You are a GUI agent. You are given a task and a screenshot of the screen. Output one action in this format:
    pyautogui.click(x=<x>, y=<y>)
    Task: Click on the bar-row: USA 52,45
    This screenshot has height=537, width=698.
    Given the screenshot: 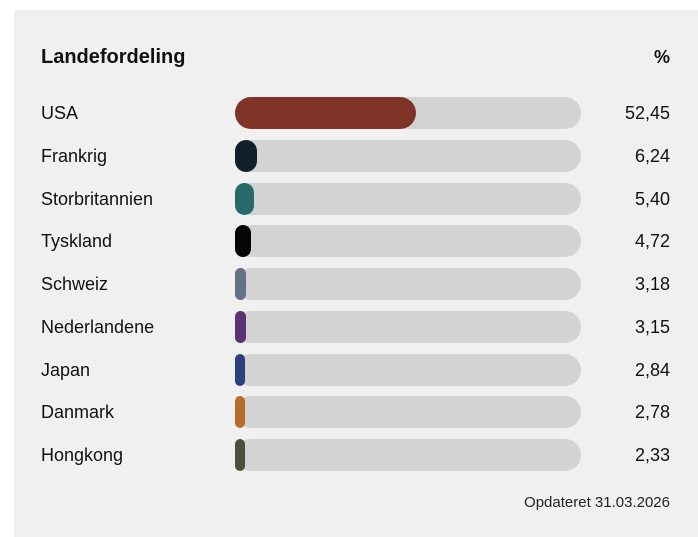 What is the action you would take?
    pyautogui.click(x=356, y=113)
    